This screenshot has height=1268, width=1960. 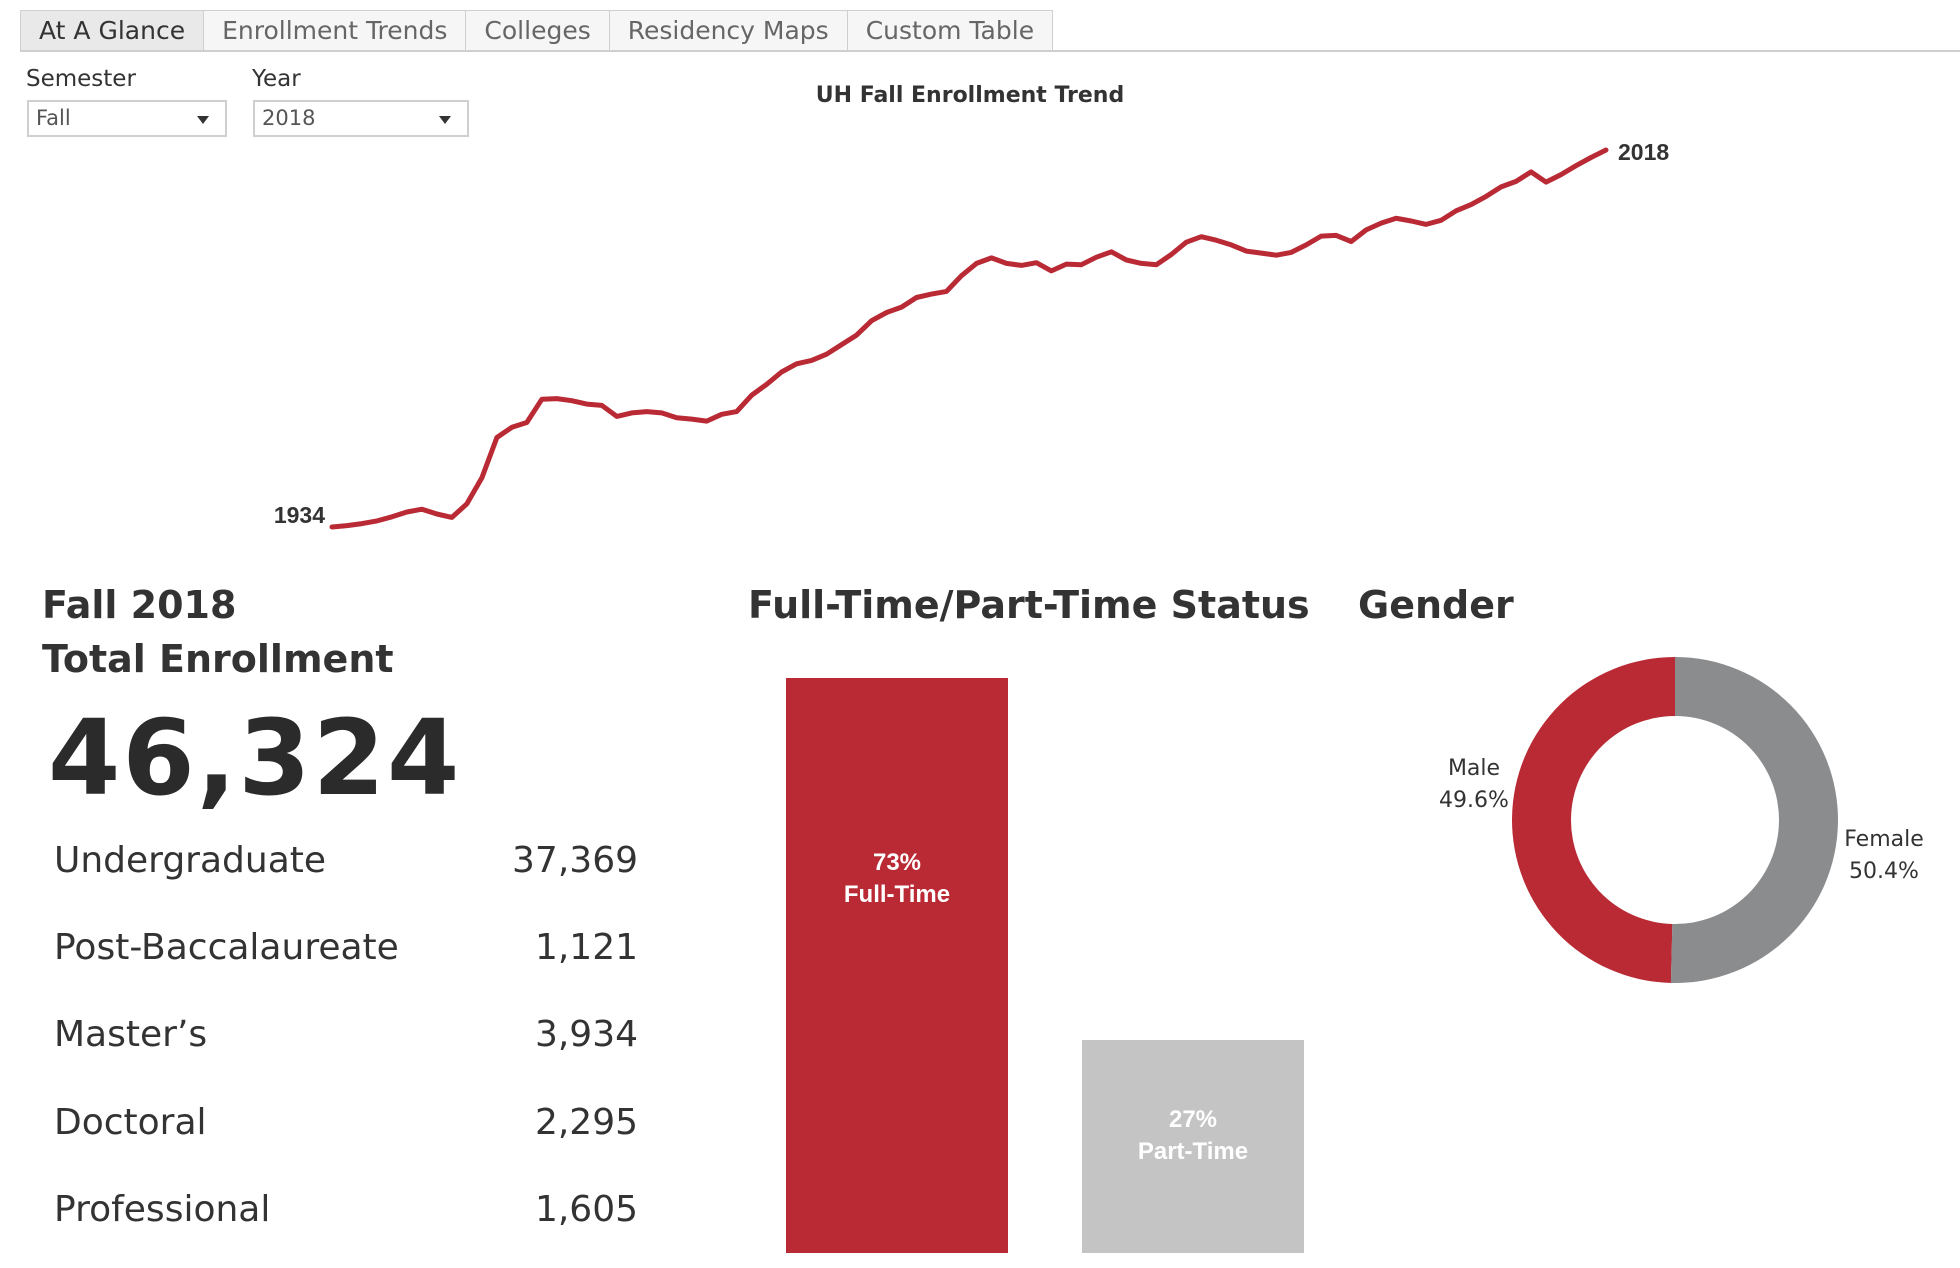 What do you see at coordinates (1193, 1136) in the screenshot?
I see `bar-label-part-time: 27% Part-Time` at bounding box center [1193, 1136].